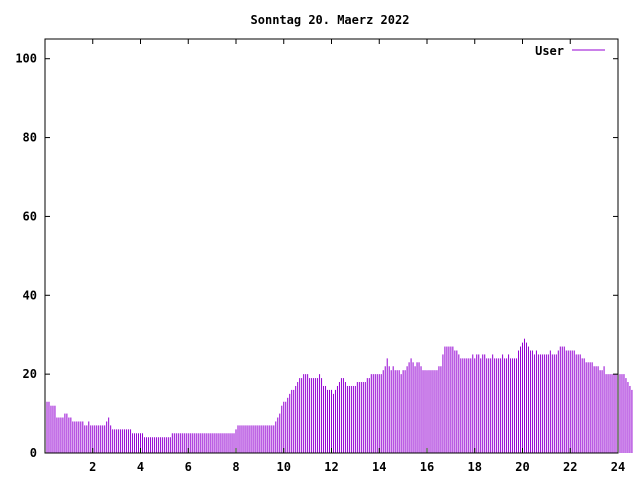 Image resolution: width=640 pixels, height=480 pixels. What do you see at coordinates (475, 467) in the screenshot?
I see `x-tick-label: 18` at bounding box center [475, 467].